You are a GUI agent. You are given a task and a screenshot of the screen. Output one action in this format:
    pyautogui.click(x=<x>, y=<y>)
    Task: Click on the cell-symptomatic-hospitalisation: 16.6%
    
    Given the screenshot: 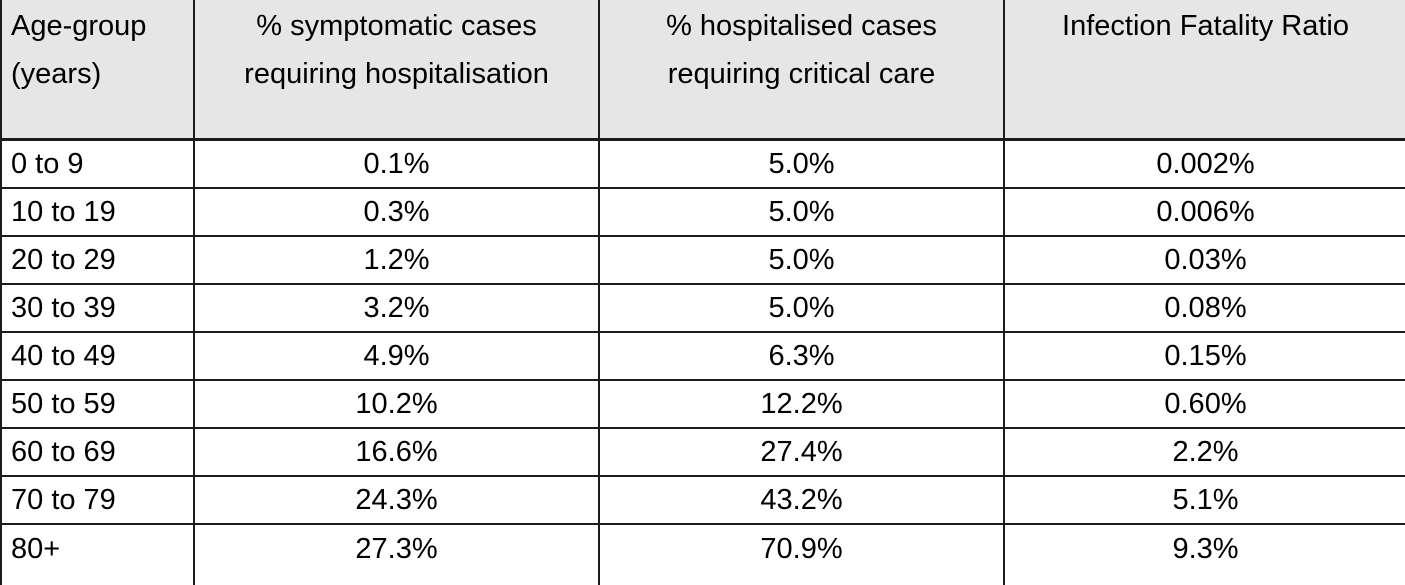 What is the action you would take?
    pyautogui.click(x=396, y=452)
    